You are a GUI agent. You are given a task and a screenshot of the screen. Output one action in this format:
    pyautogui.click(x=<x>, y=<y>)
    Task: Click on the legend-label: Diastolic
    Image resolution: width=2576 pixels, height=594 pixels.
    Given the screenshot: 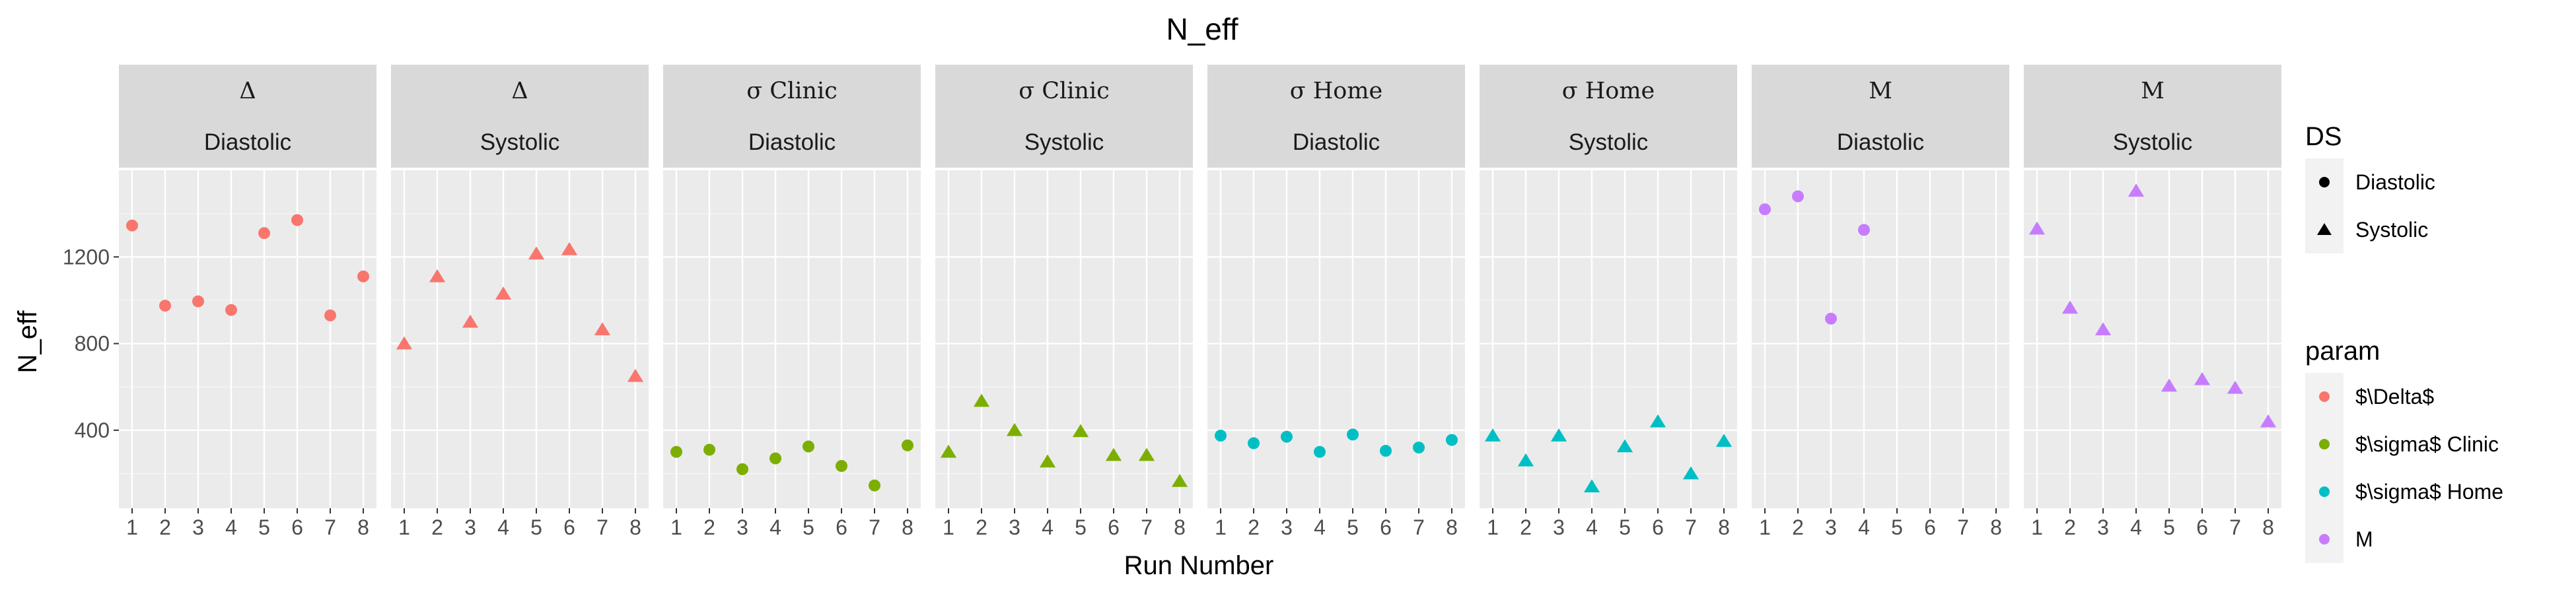 What is the action you would take?
    pyautogui.click(x=2395, y=182)
    